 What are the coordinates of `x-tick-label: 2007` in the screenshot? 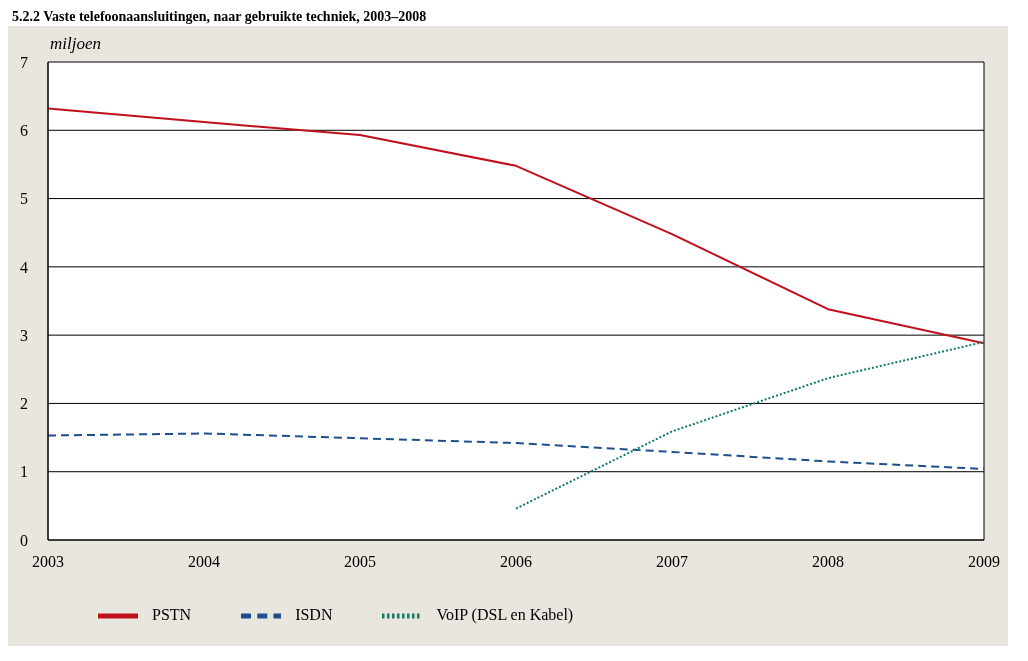 It's located at (672, 562).